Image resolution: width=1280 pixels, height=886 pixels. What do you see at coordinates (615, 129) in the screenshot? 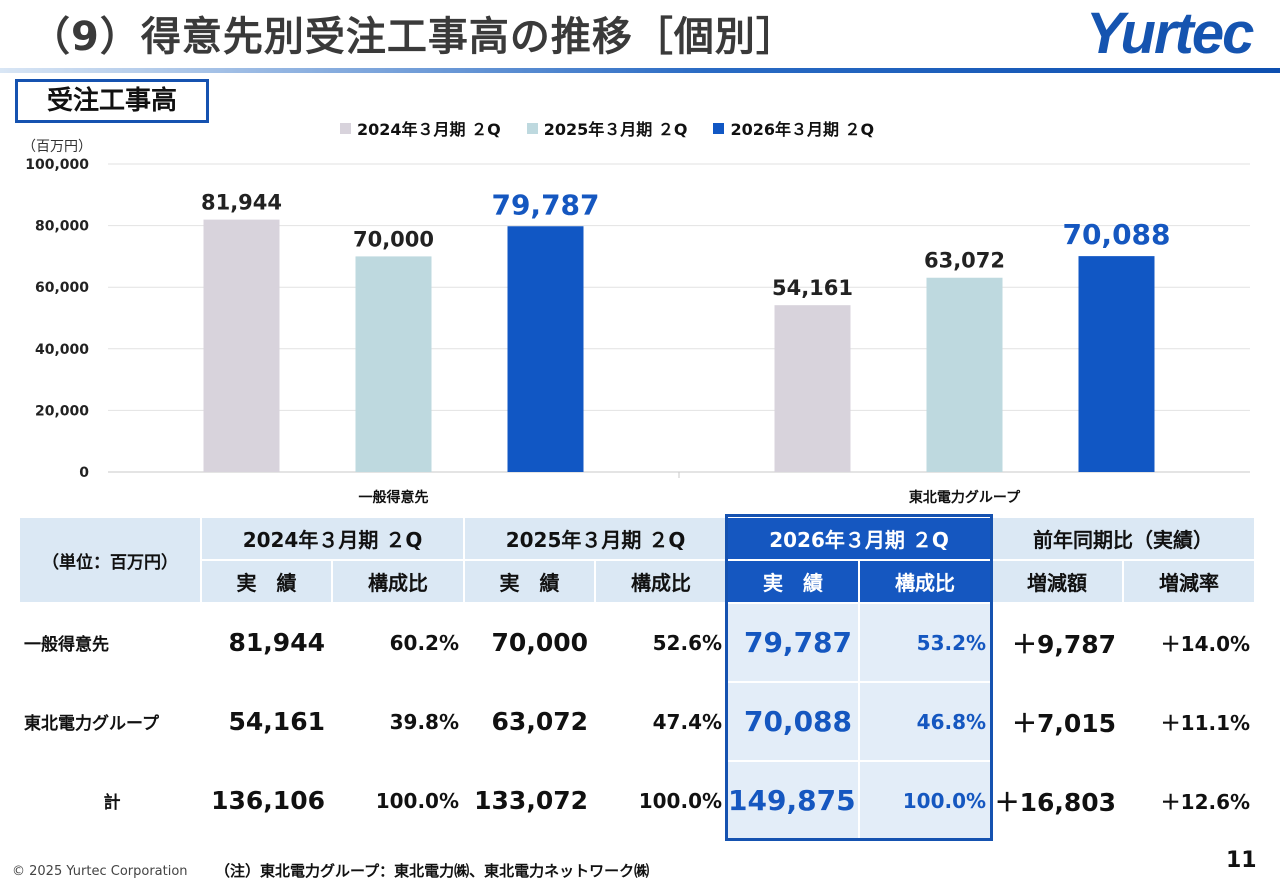
I see `legend-label-2025: 2025年３月期 ２Q` at bounding box center [615, 129].